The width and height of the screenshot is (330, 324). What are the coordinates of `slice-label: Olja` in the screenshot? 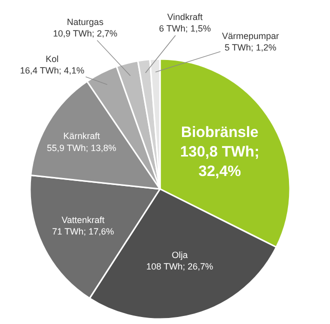 It's located at (180, 255).